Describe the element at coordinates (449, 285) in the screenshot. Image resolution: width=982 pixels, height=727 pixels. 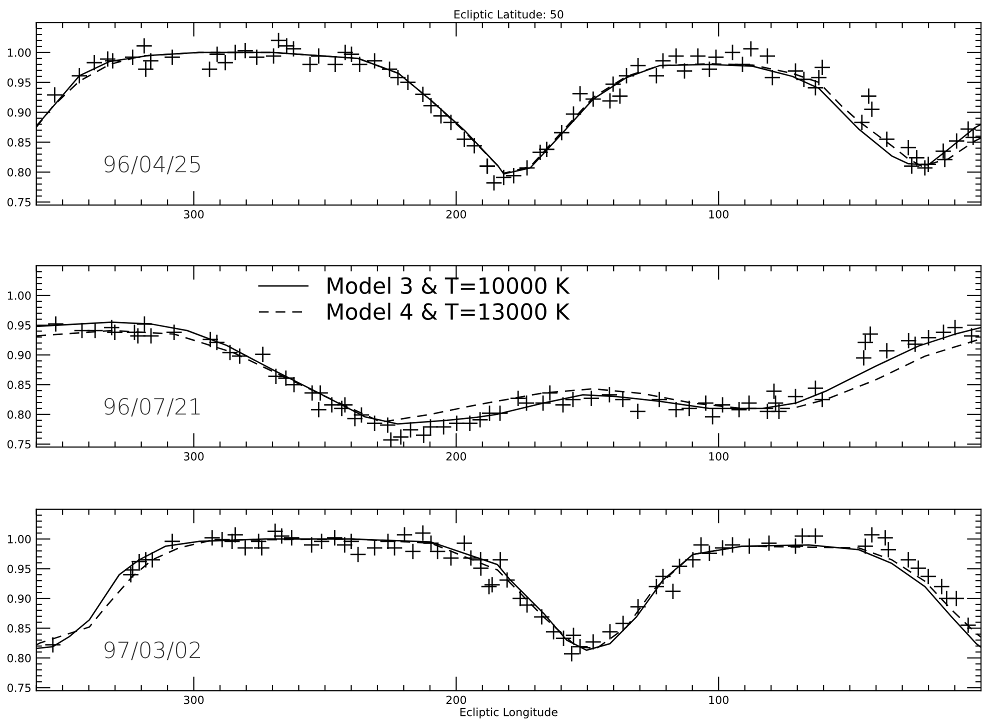
I see `legend-label: Model 3 & T=10000 K` at that location.